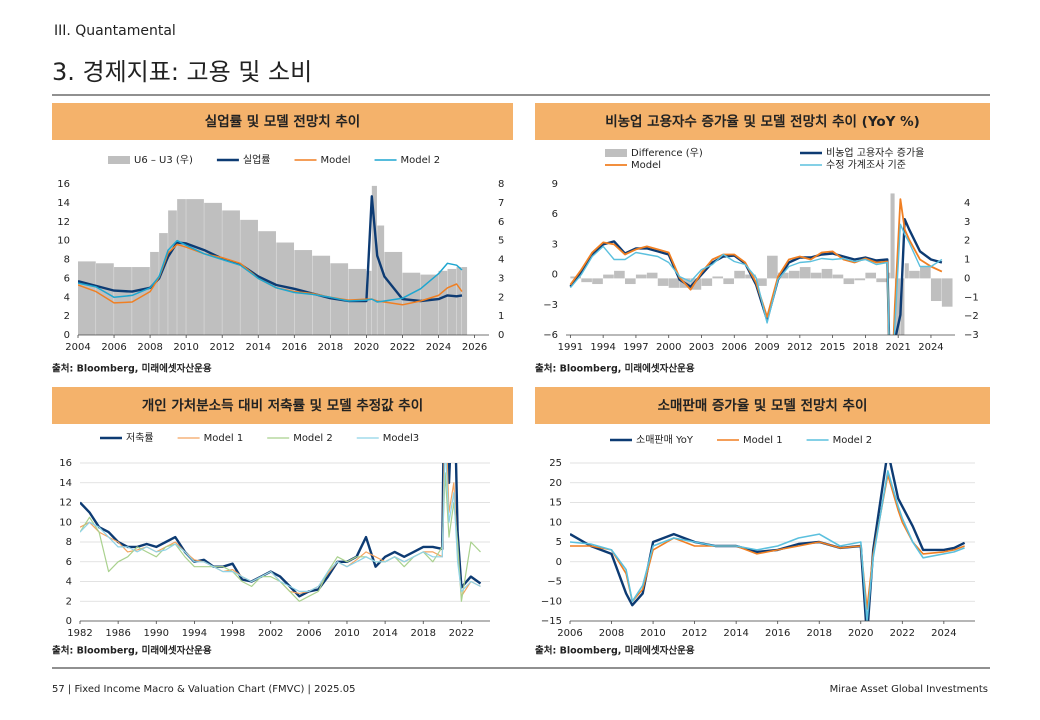  I want to click on y2-tick-label: 4, so click(501, 260).